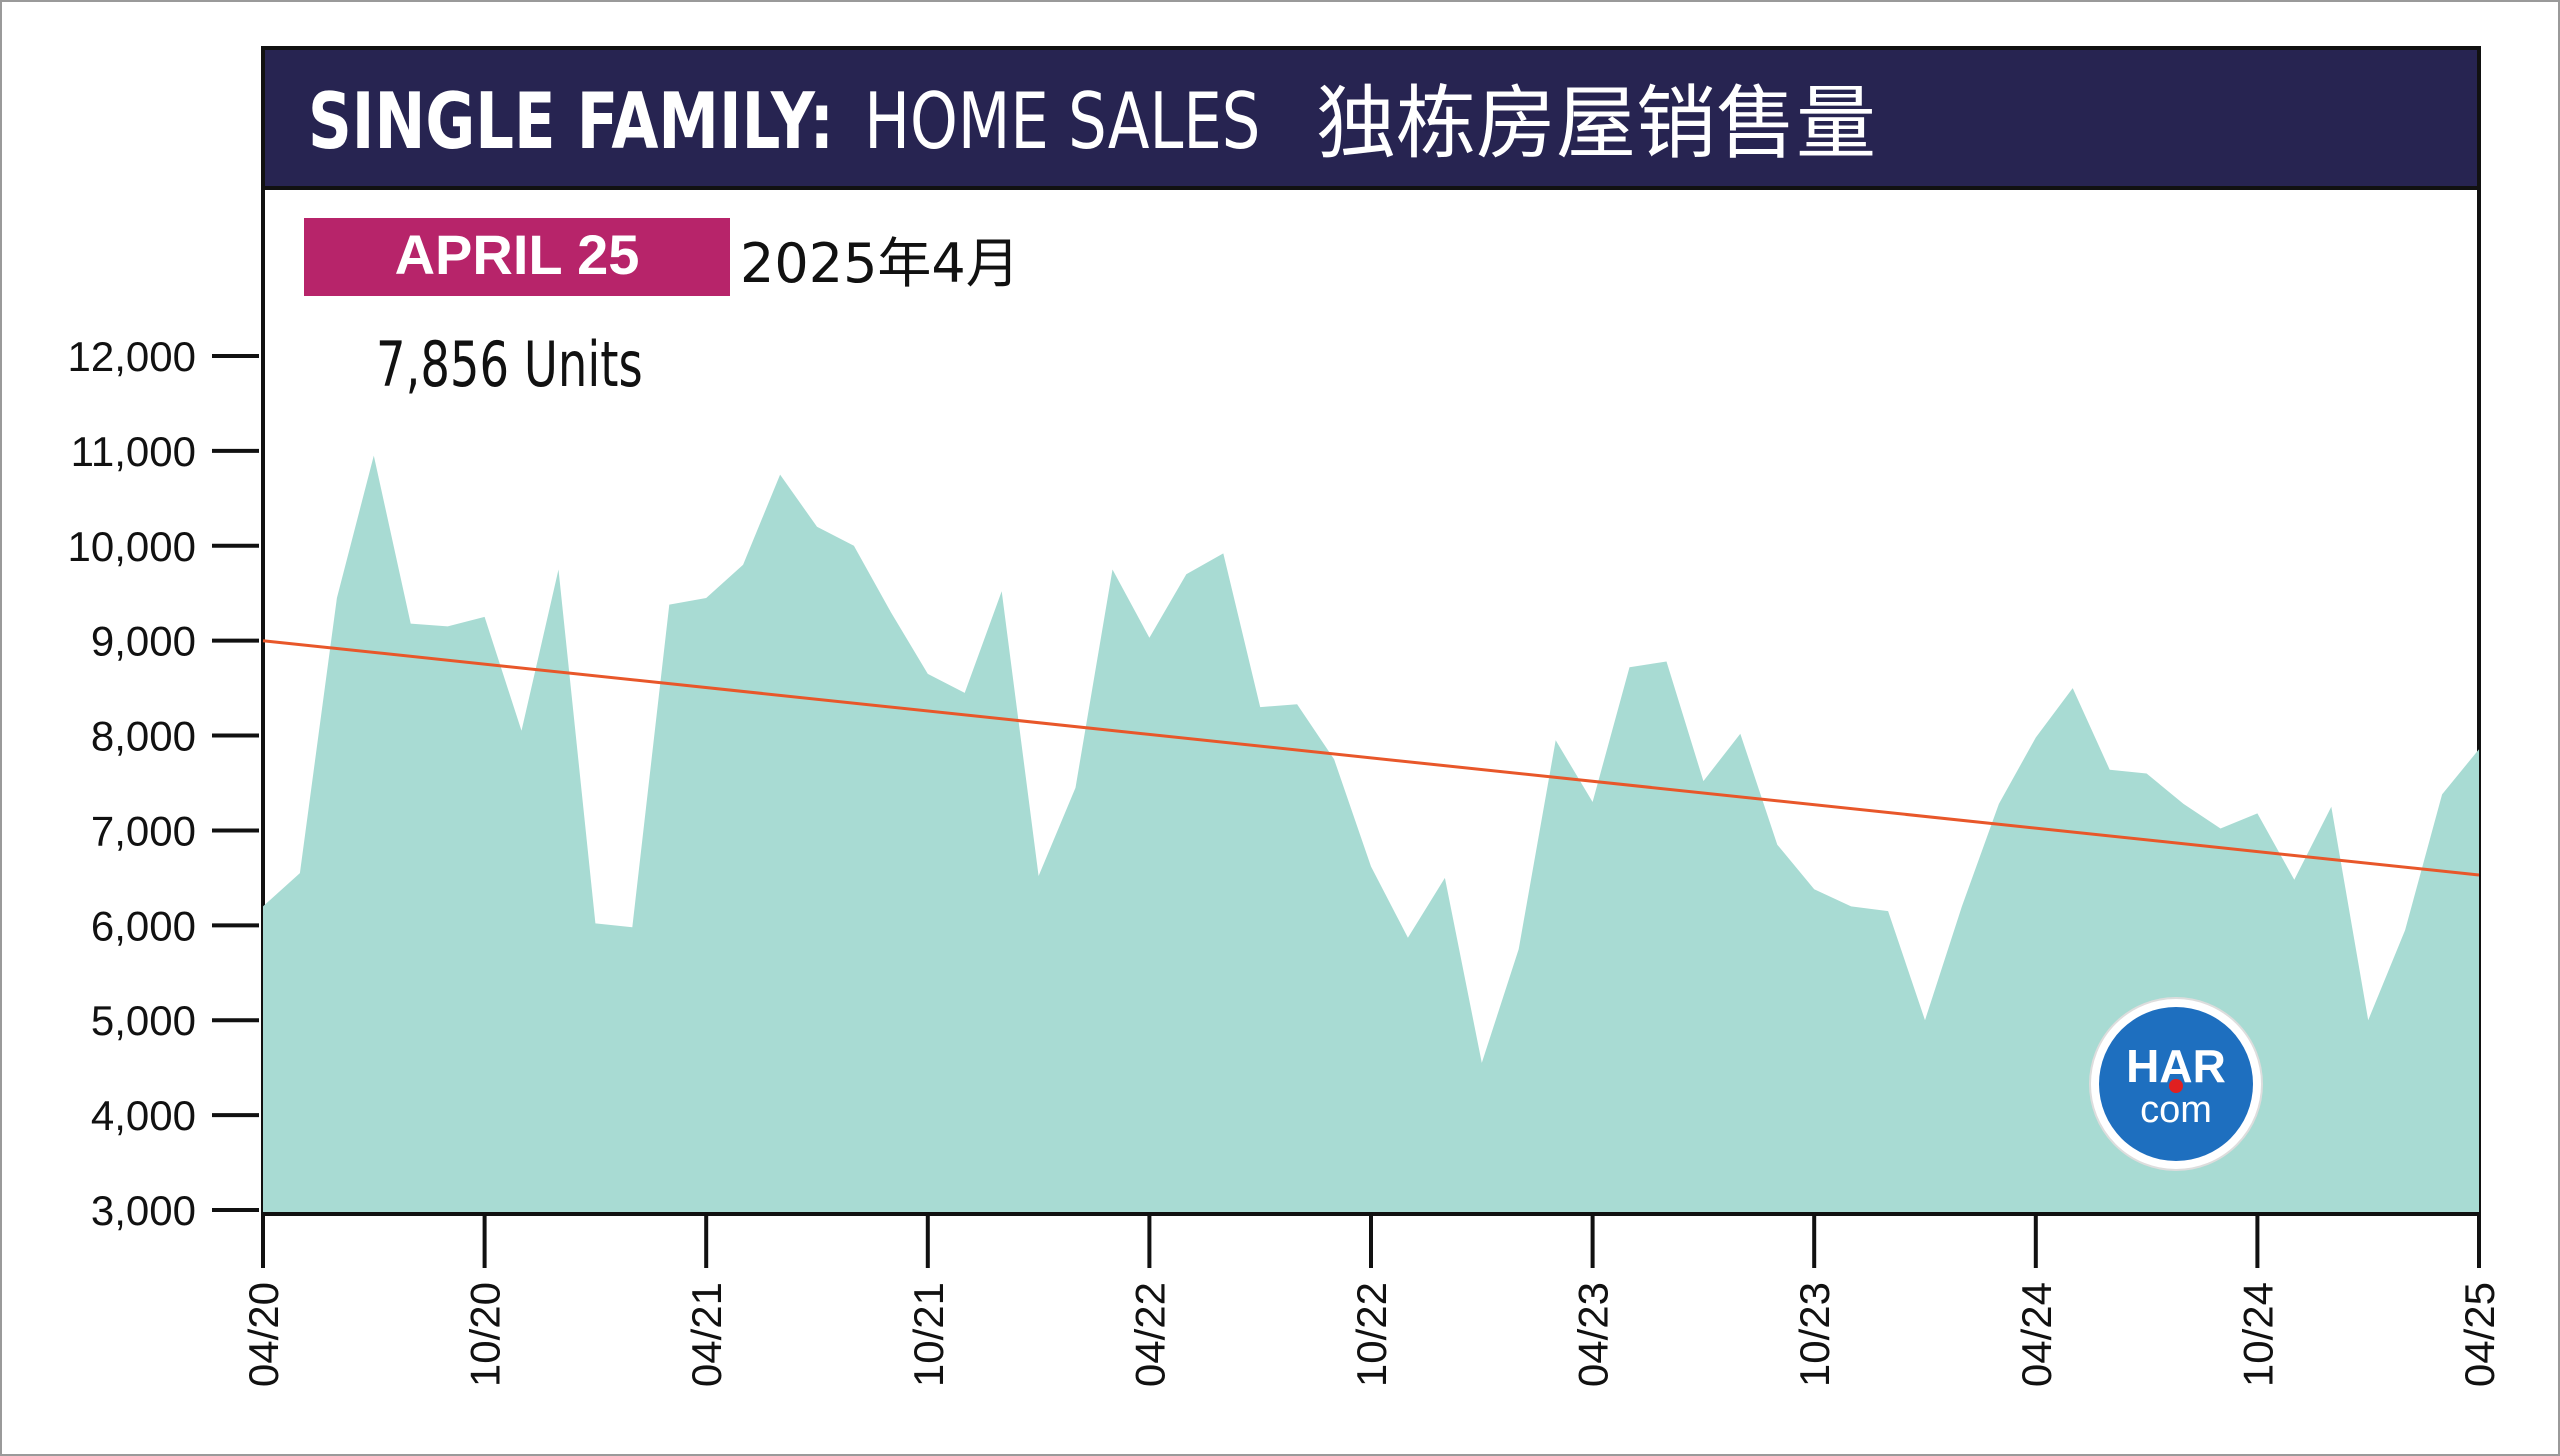 The width and height of the screenshot is (2560, 1456). Describe the element at coordinates (143, 736) in the screenshot. I see `y-tick-label: 8,000` at that location.